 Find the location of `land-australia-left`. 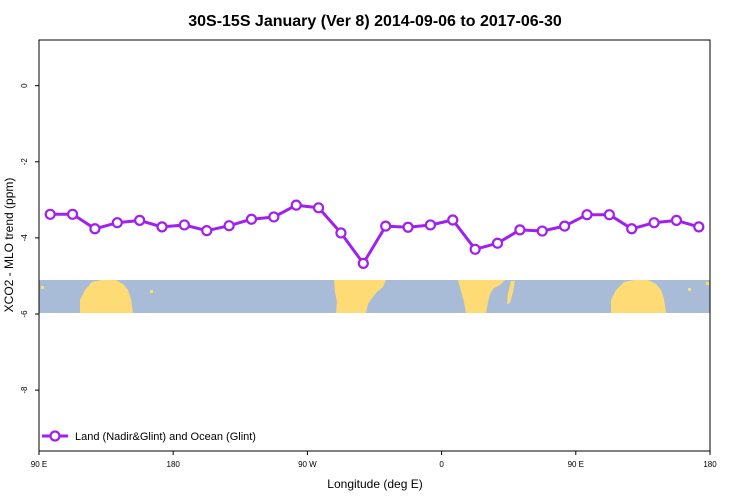

land-australia-left is located at coordinates (106, 296).